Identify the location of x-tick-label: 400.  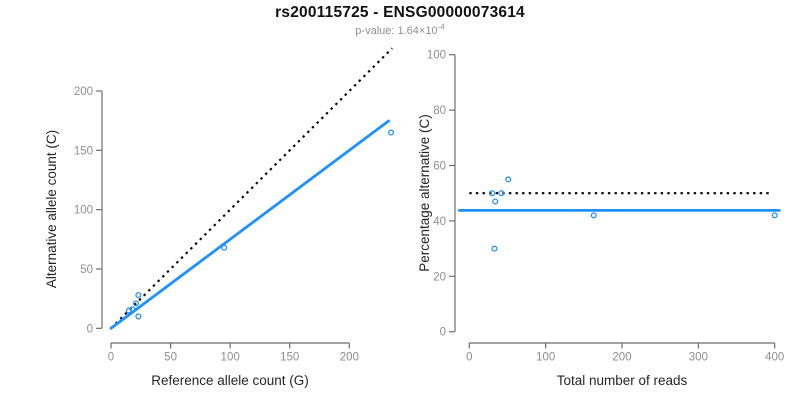
(774, 358).